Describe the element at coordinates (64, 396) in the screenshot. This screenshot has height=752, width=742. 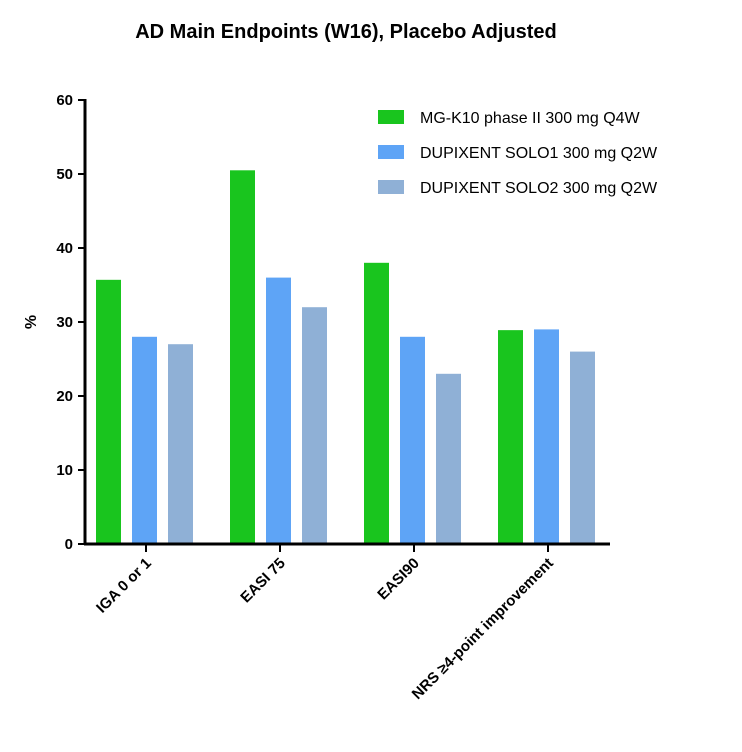
I see `y-tick-label: 20` at that location.